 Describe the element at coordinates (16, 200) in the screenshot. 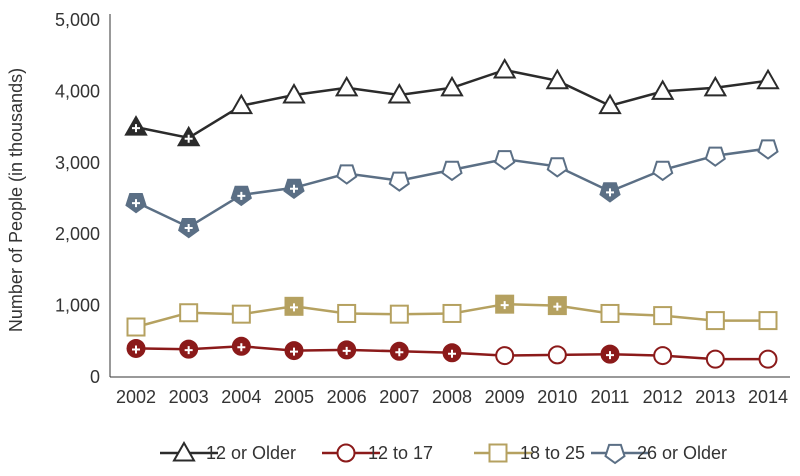

I see `y-axis-title: Number of People (in thousands)` at that location.